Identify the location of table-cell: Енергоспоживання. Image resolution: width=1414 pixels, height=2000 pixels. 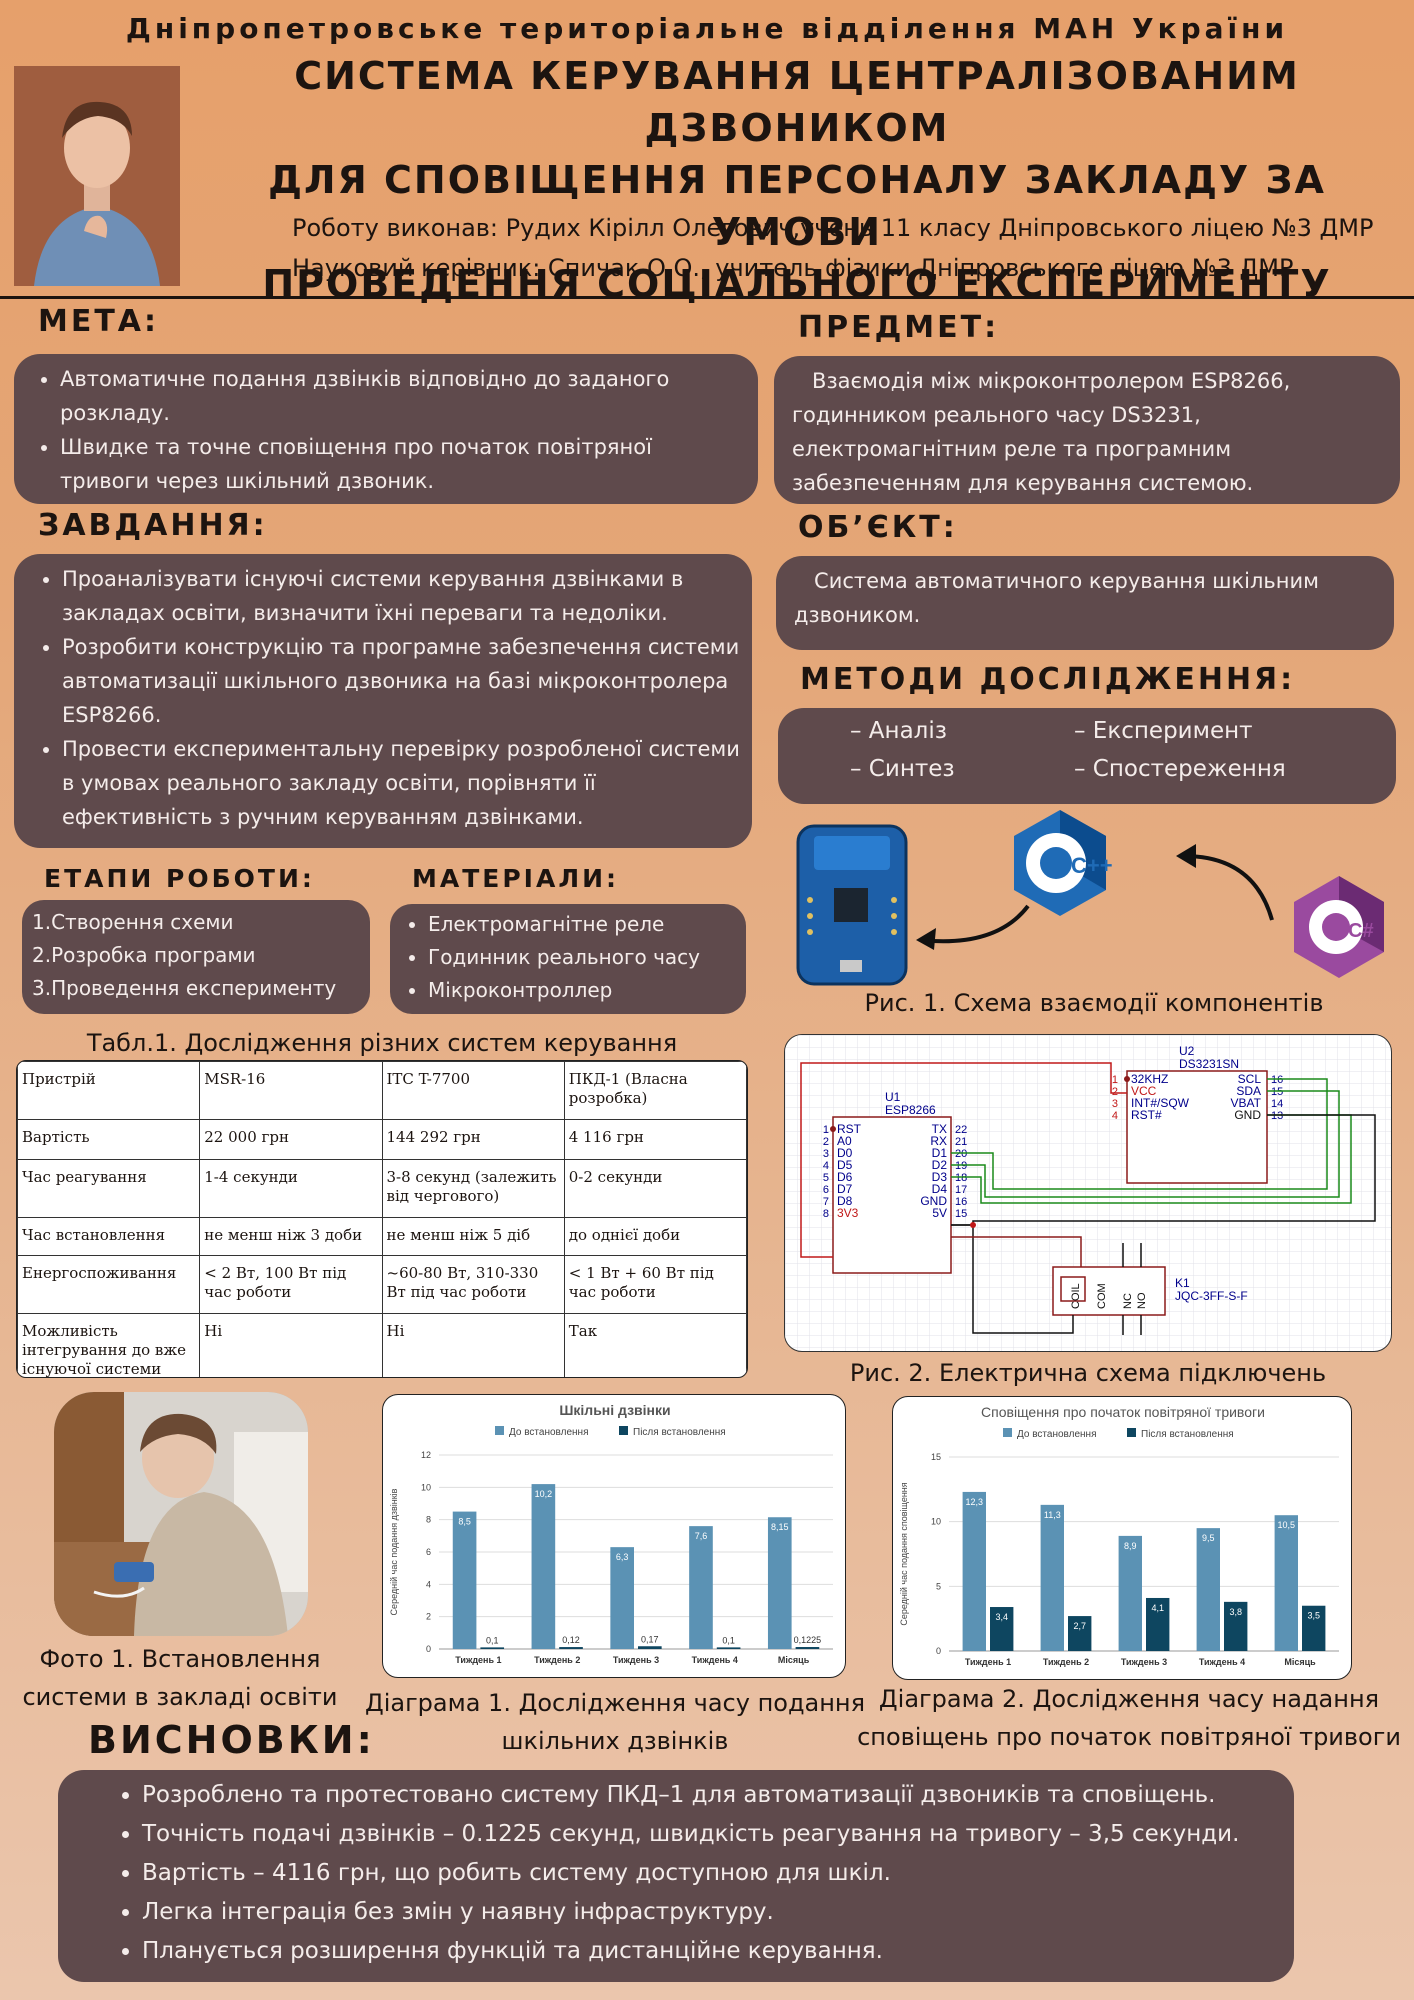
(109, 1284).